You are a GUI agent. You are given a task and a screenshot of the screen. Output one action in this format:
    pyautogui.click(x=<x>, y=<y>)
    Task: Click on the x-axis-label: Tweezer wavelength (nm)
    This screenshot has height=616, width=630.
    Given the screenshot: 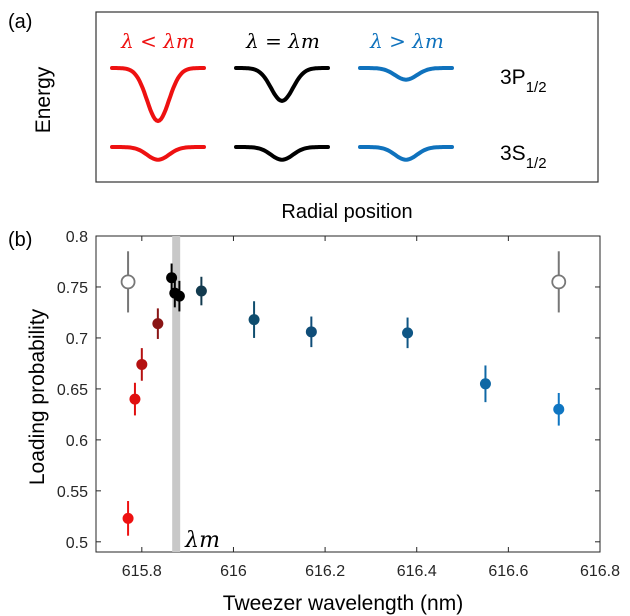 What is the action you would take?
    pyautogui.click(x=343, y=603)
    